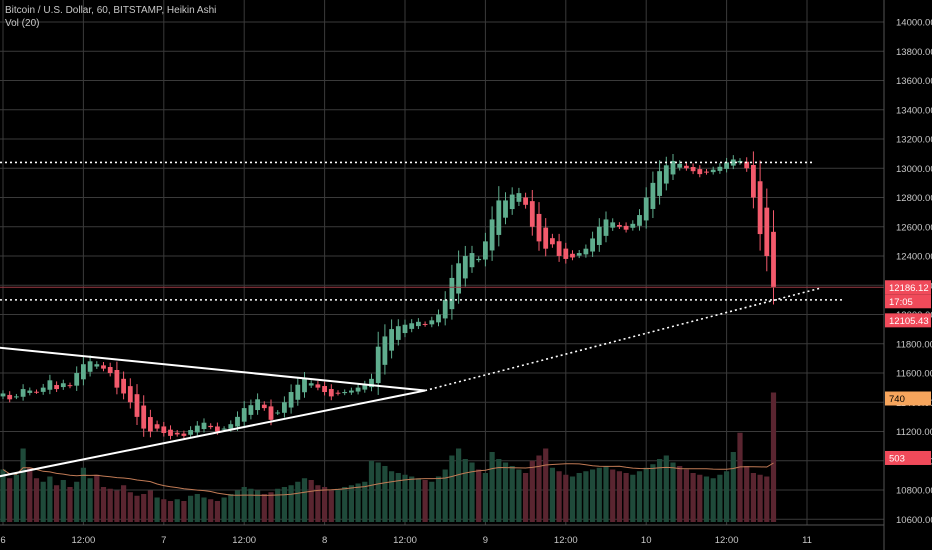 The height and width of the screenshot is (550, 932). What do you see at coordinates (914, 344) in the screenshot?
I see `y-tick-label: 11800.00` at bounding box center [914, 344].